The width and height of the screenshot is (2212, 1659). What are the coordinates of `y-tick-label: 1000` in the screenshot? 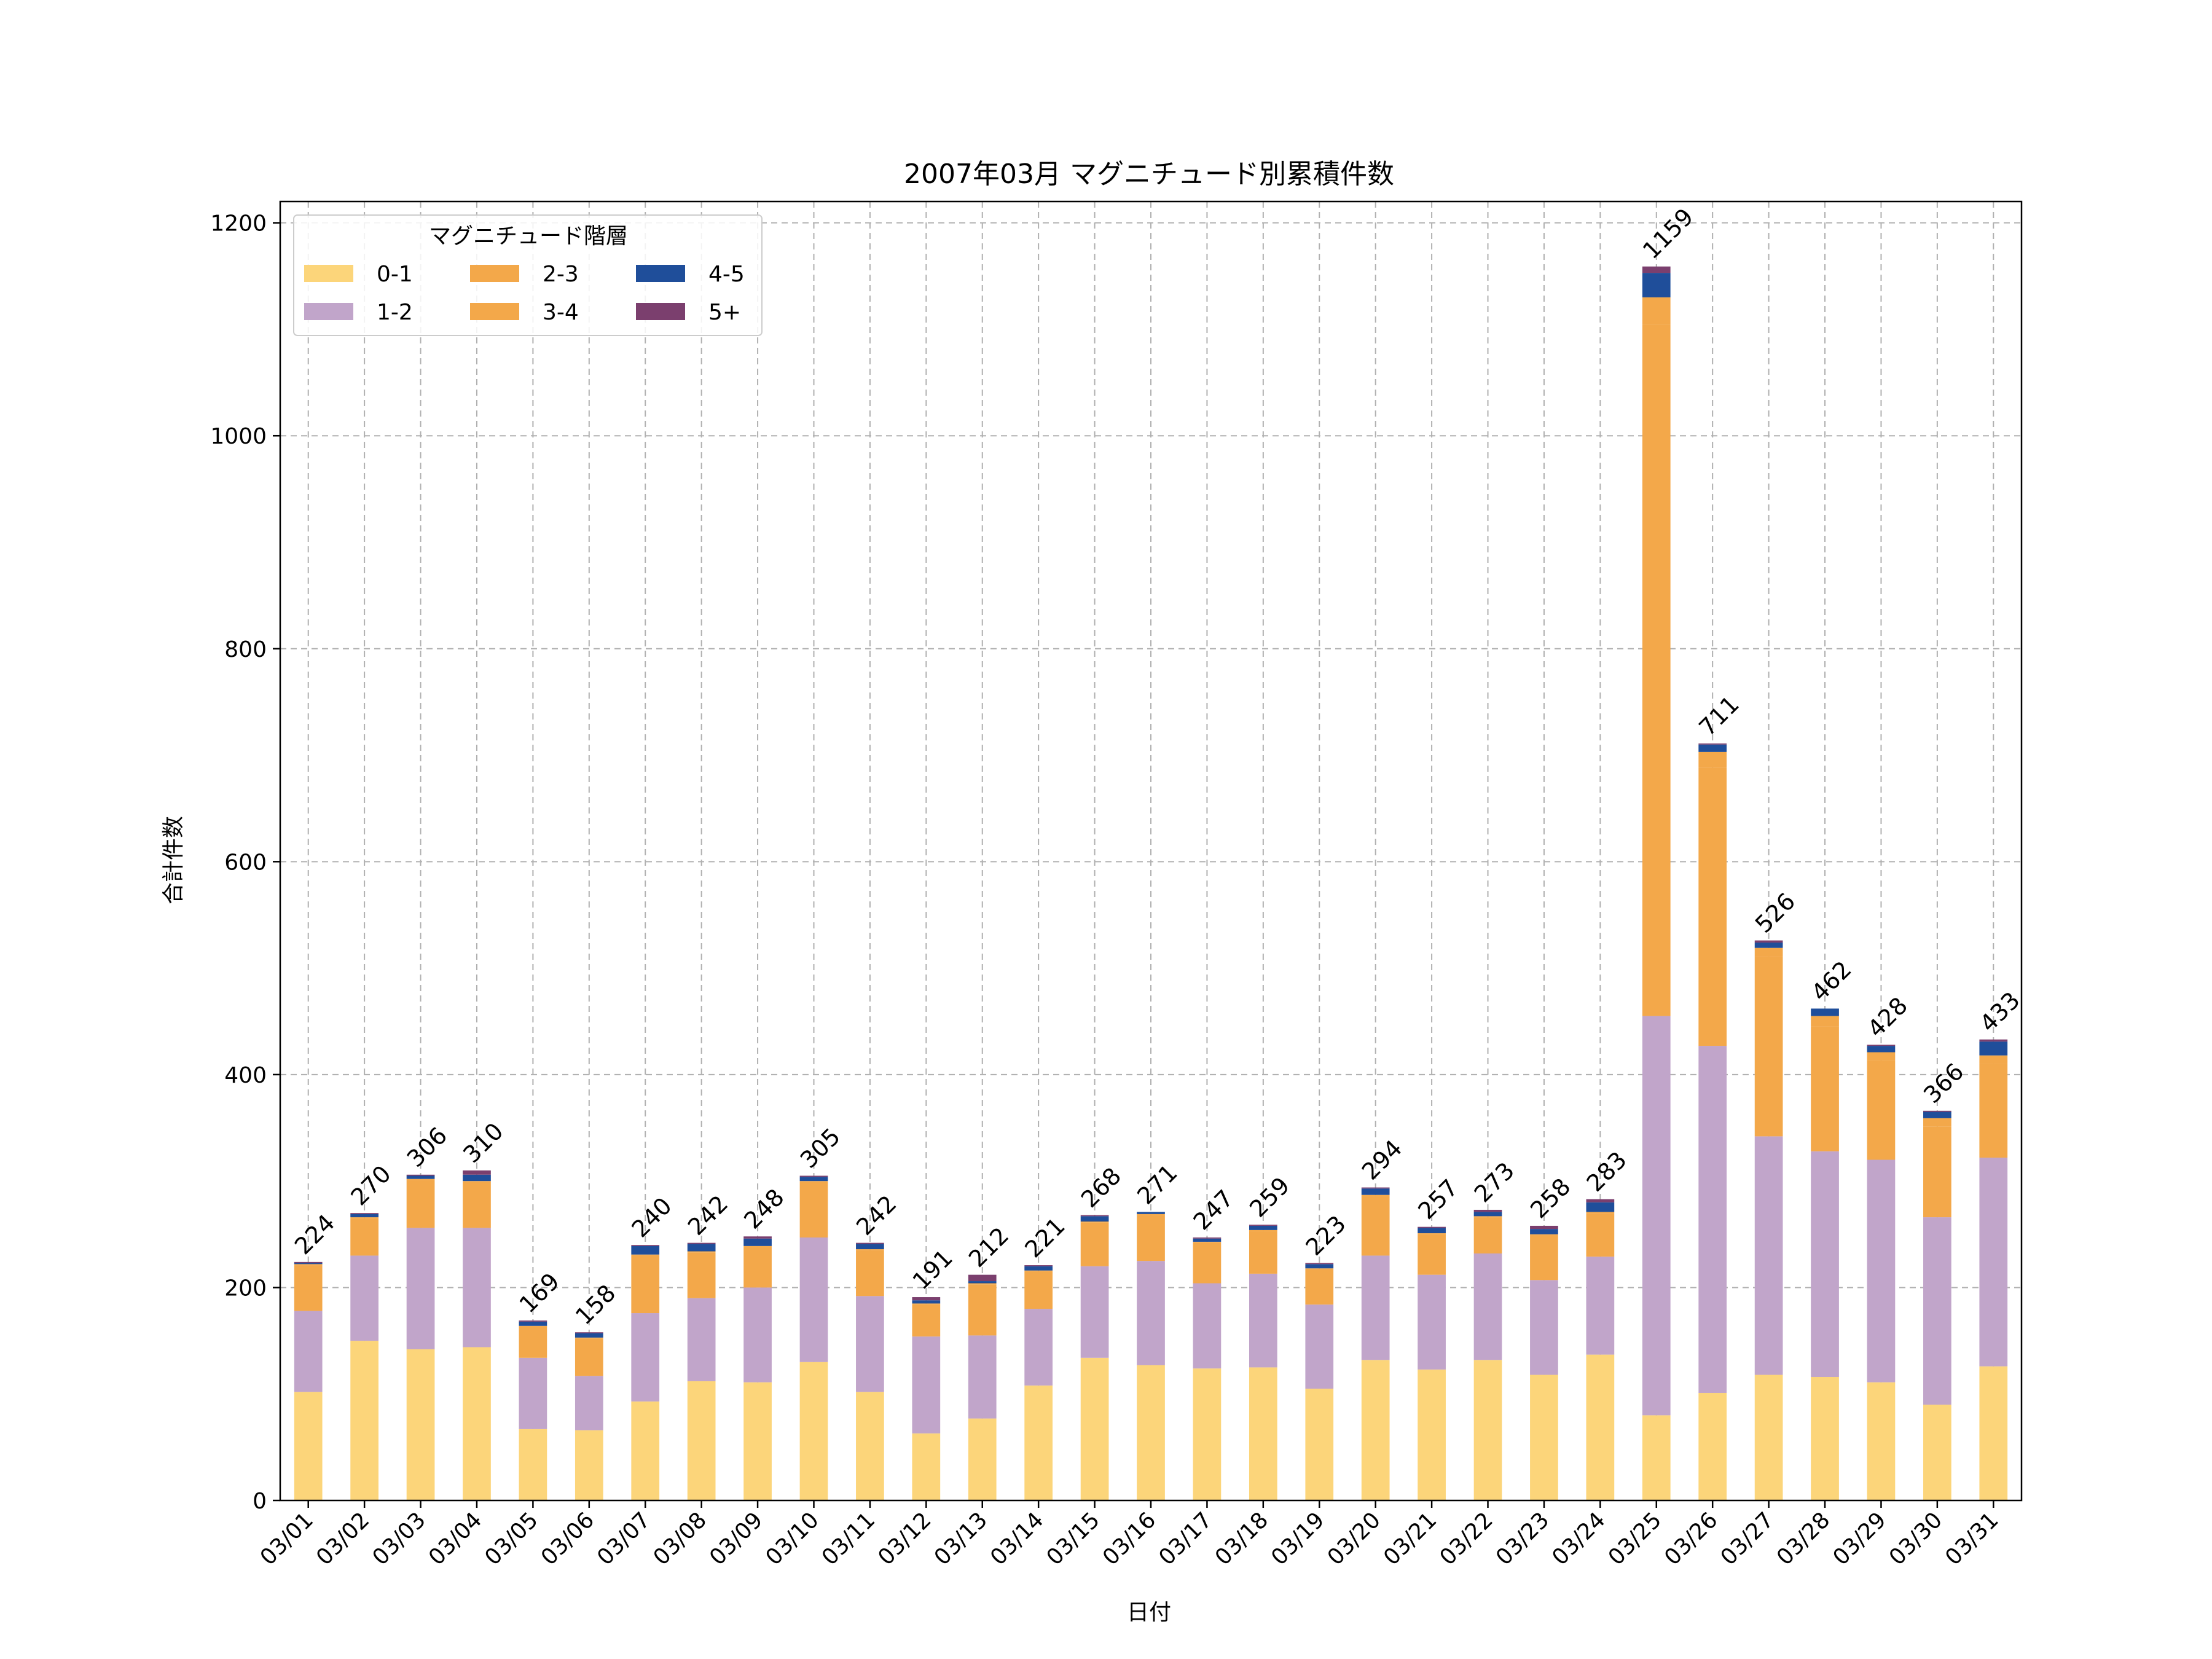 It's located at (238, 436).